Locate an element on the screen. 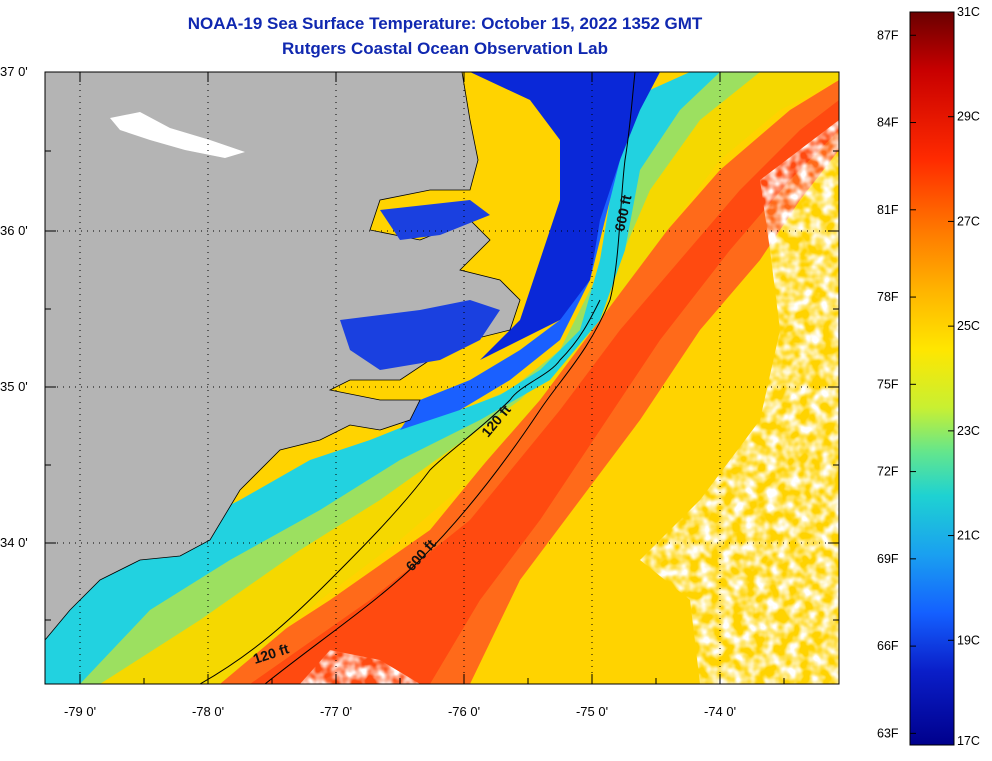  title-line-2: Rutgers Coastal Ocean Observation Lab is located at coordinates (445, 48).